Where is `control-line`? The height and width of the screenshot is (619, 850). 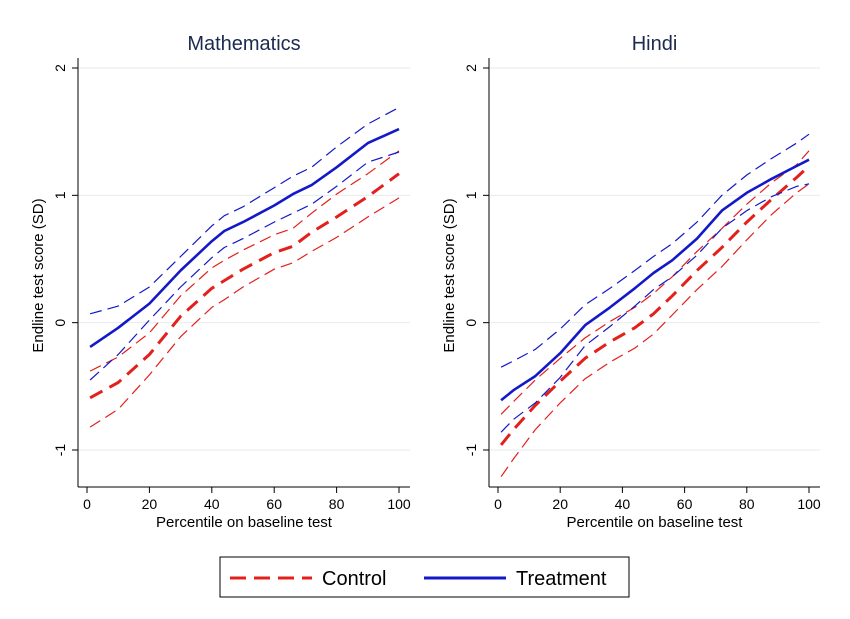 control-line is located at coordinates (244, 286).